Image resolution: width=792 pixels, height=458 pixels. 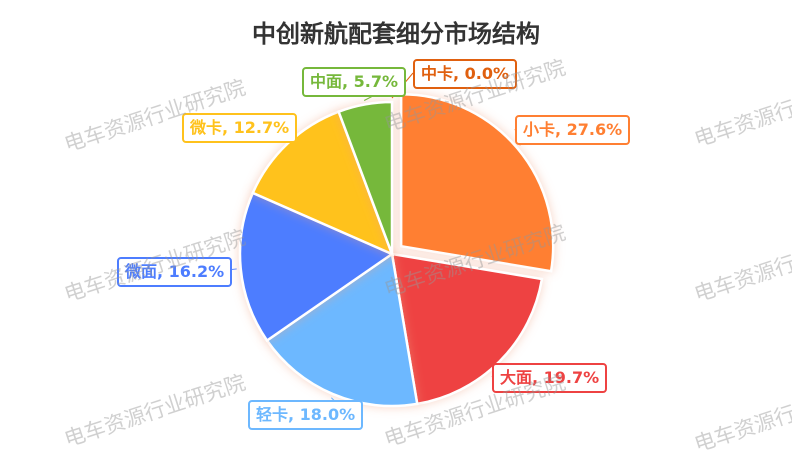 What do you see at coordinates (573, 130) in the screenshot?
I see `data-label: 小卡, 27.6%` at bounding box center [573, 130].